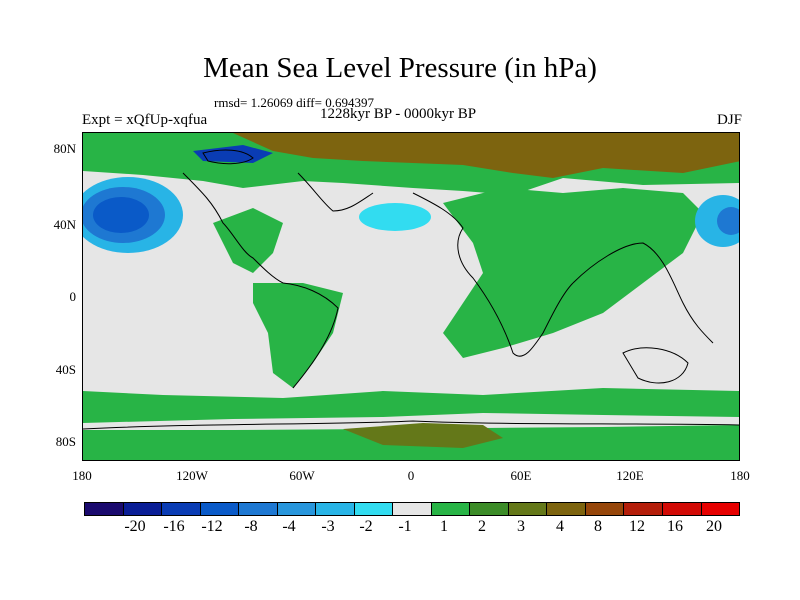  What do you see at coordinates (294, 102) in the screenshot?
I see `stats-text: rmsd= 1.26069 diff= 0.694397` at bounding box center [294, 102].